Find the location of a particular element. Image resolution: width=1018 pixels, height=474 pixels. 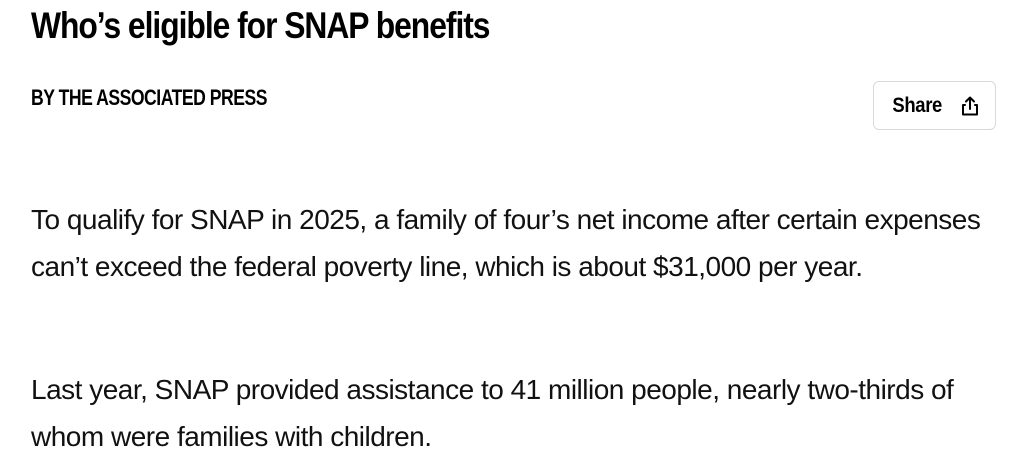

headline: Who’s eligible for SNAP benefits is located at coordinates (261, 25).